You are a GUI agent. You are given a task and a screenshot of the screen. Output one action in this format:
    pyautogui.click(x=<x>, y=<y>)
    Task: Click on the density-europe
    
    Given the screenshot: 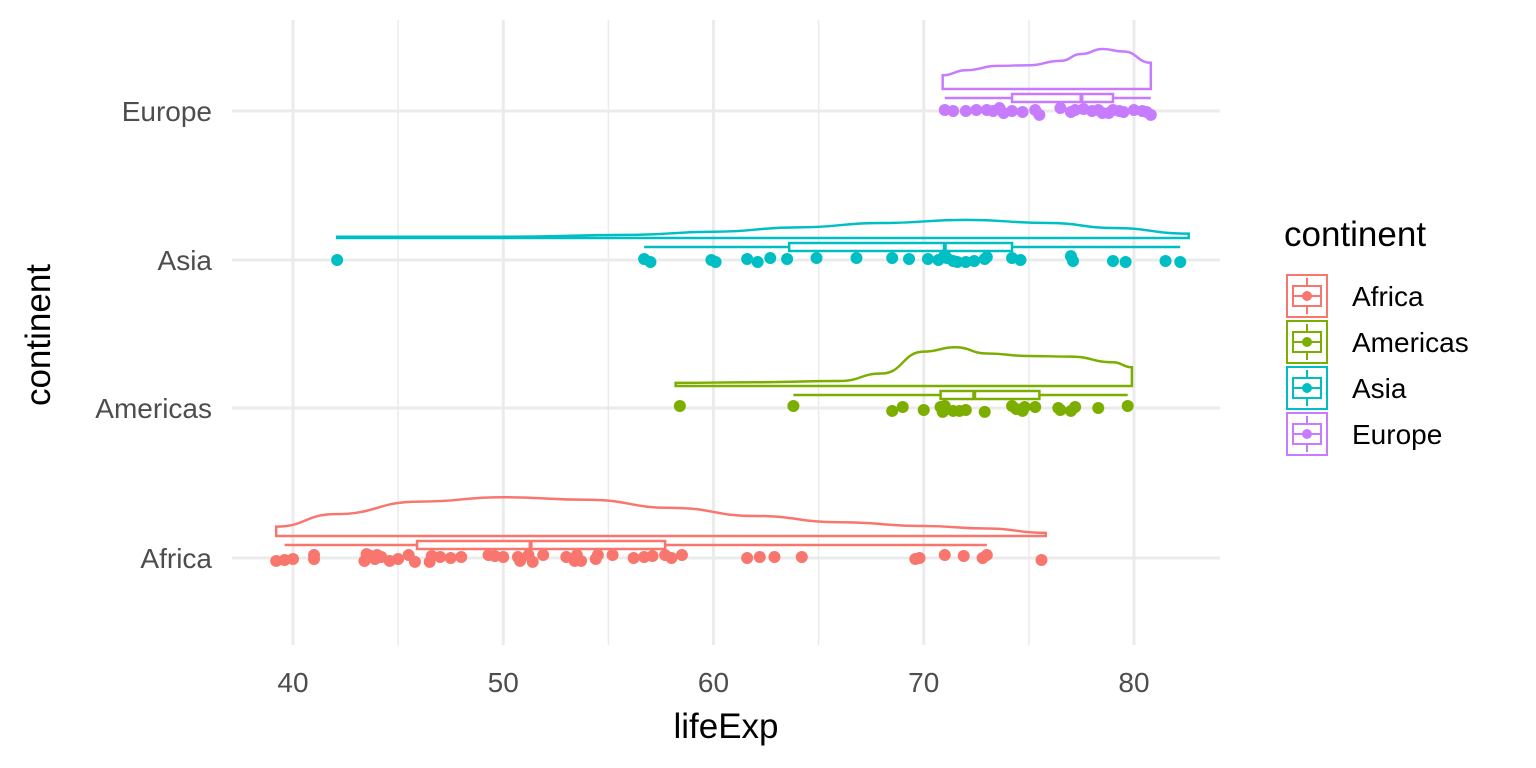 What is the action you would take?
    pyautogui.click(x=1047, y=69)
    